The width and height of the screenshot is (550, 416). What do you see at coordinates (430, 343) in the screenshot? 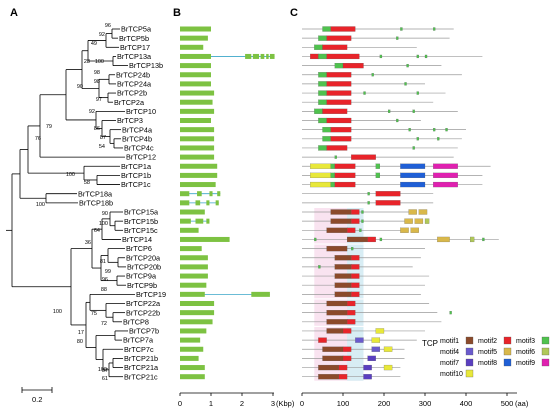
I see `legend-title: TCP` at bounding box center [430, 343].